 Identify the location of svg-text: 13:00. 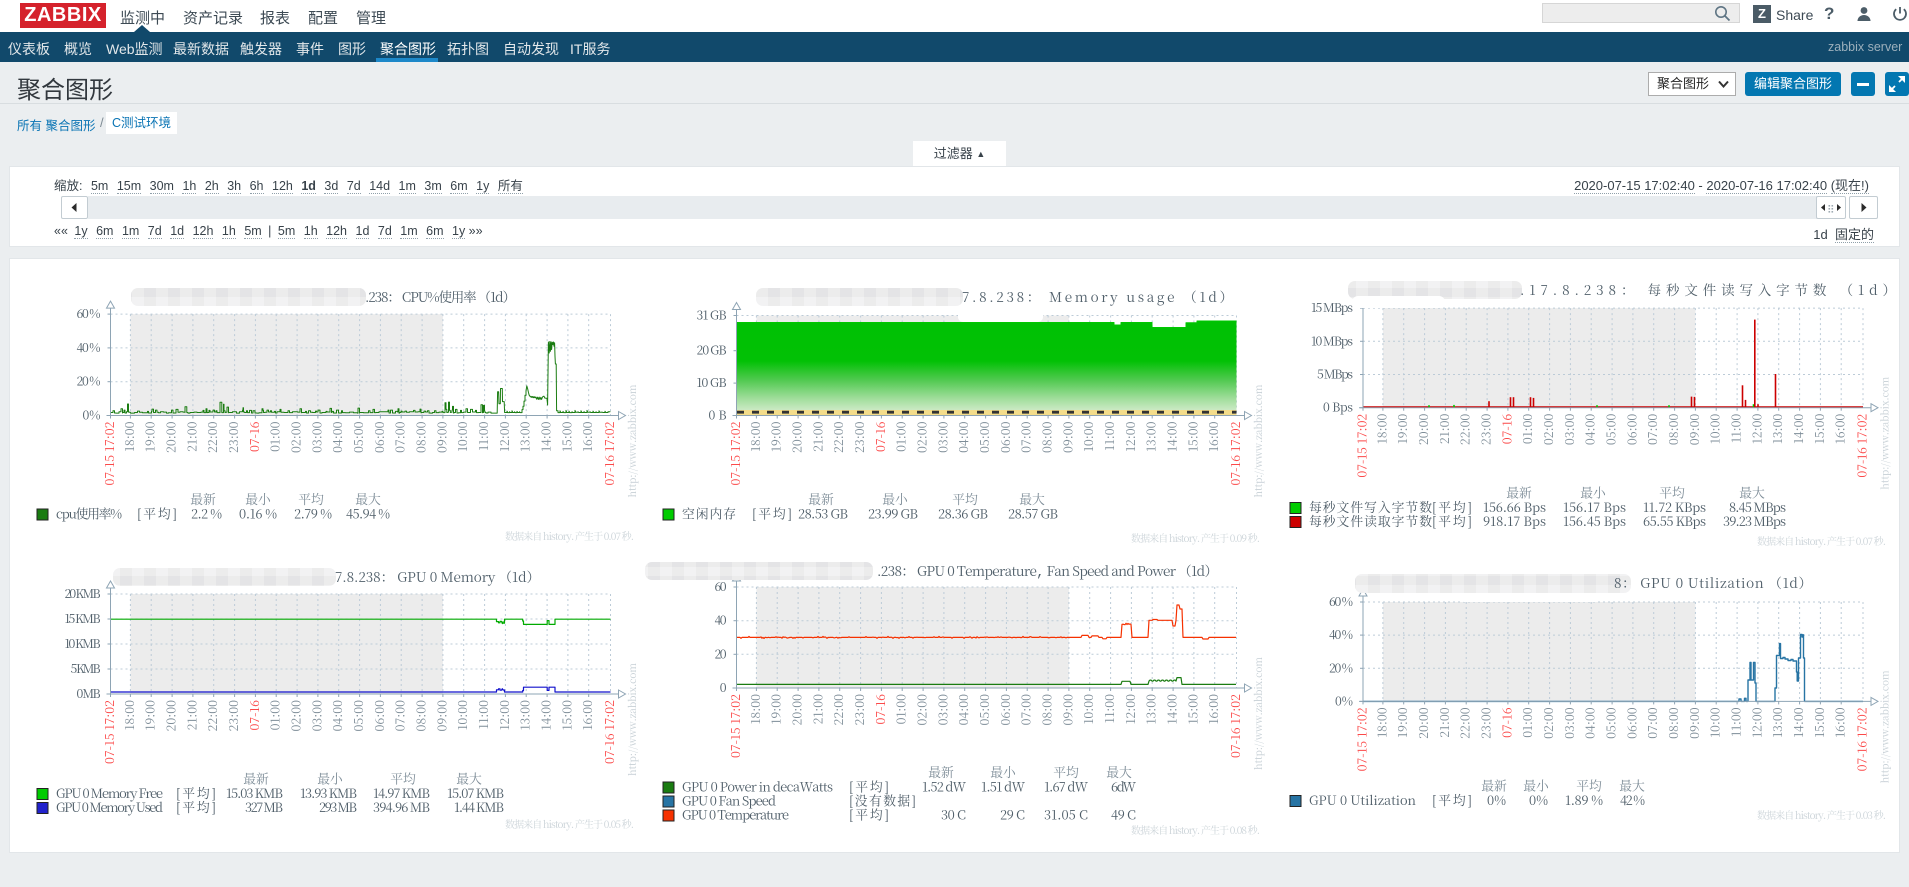
(1777, 722).